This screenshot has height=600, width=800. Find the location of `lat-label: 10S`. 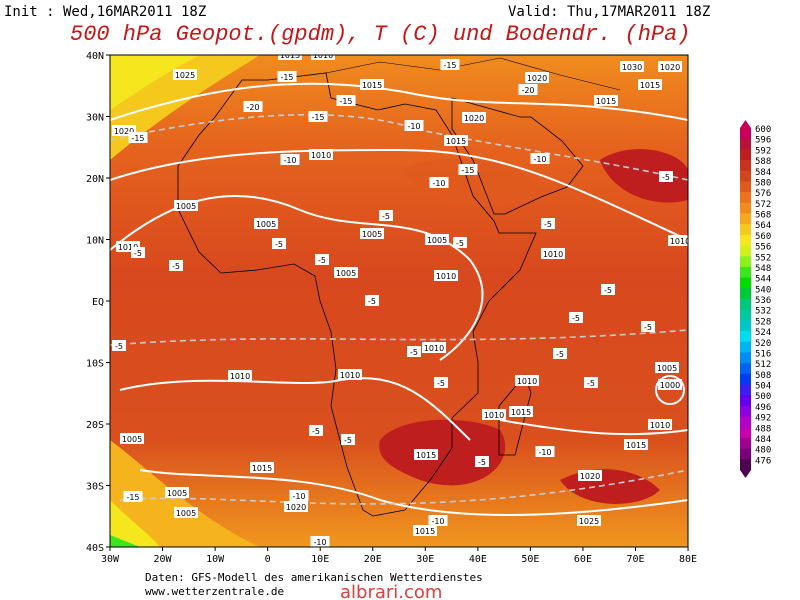

lat-label: 10S is located at coordinates (95, 364).